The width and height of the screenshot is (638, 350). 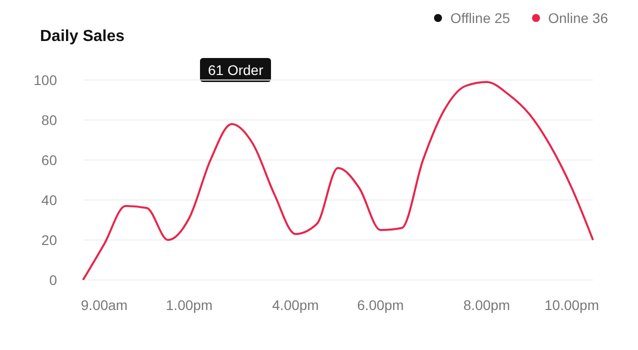 What do you see at coordinates (82, 37) in the screenshot?
I see `chart-title: Daily Sales` at bounding box center [82, 37].